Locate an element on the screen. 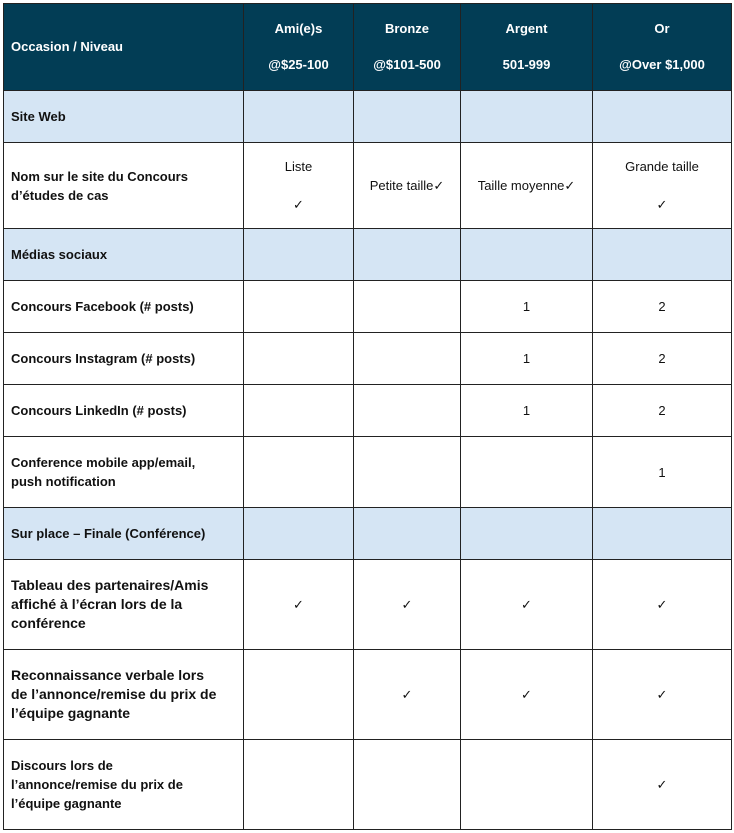  row-label: Concours Facebook (# posts) is located at coordinates (123, 306).